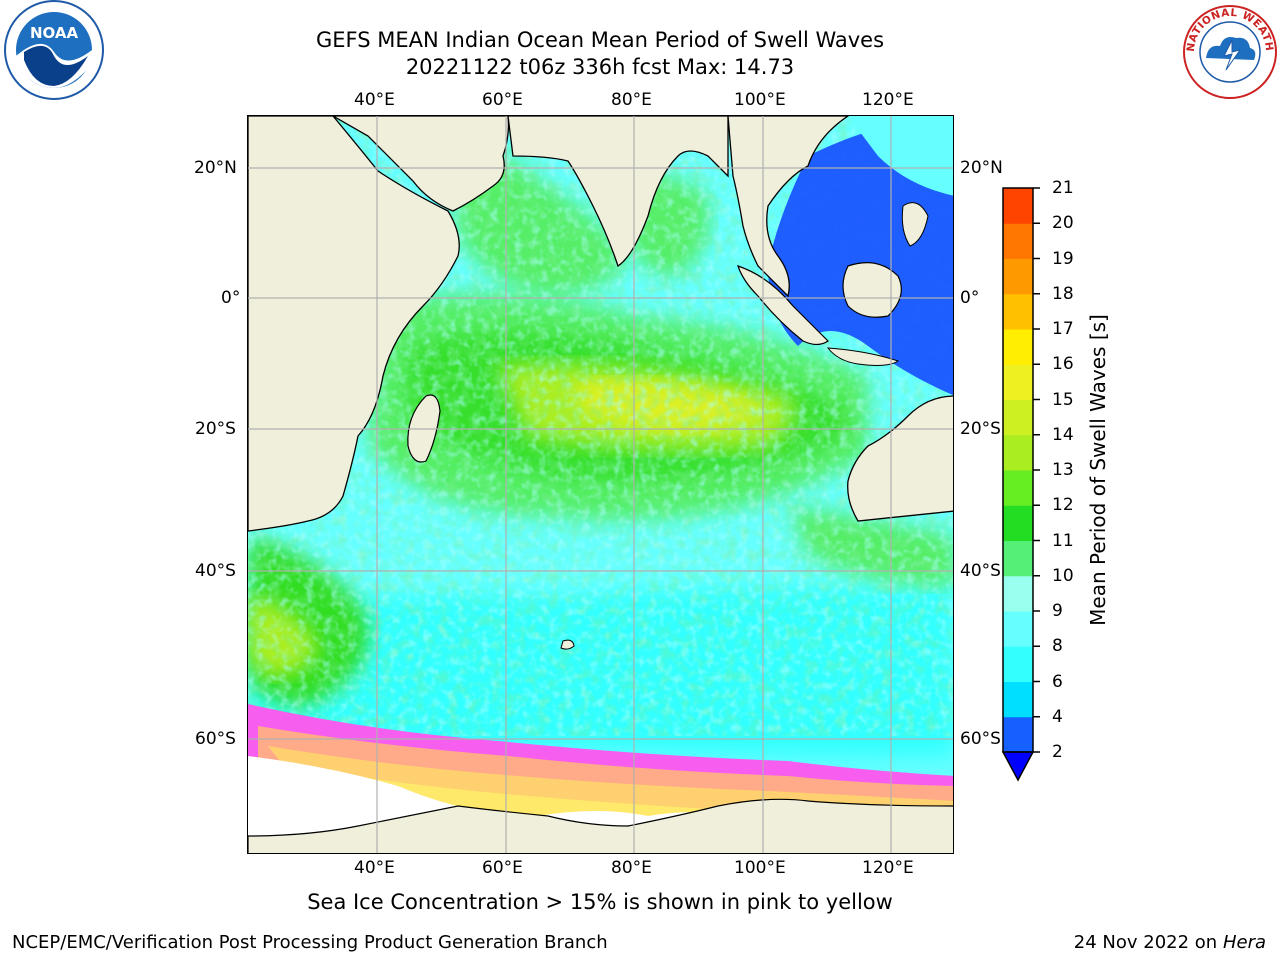  I want to click on date-credit-date: 24 Nov 2022 on, so click(1145, 942).